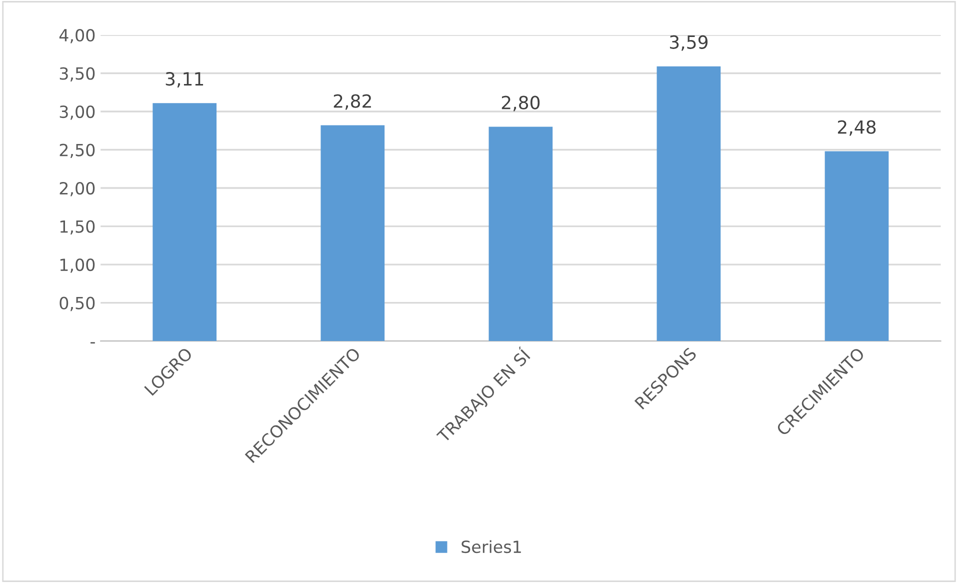  Describe the element at coordinates (77, 304) in the screenshot. I see `y-tick-label: 0,50` at that location.